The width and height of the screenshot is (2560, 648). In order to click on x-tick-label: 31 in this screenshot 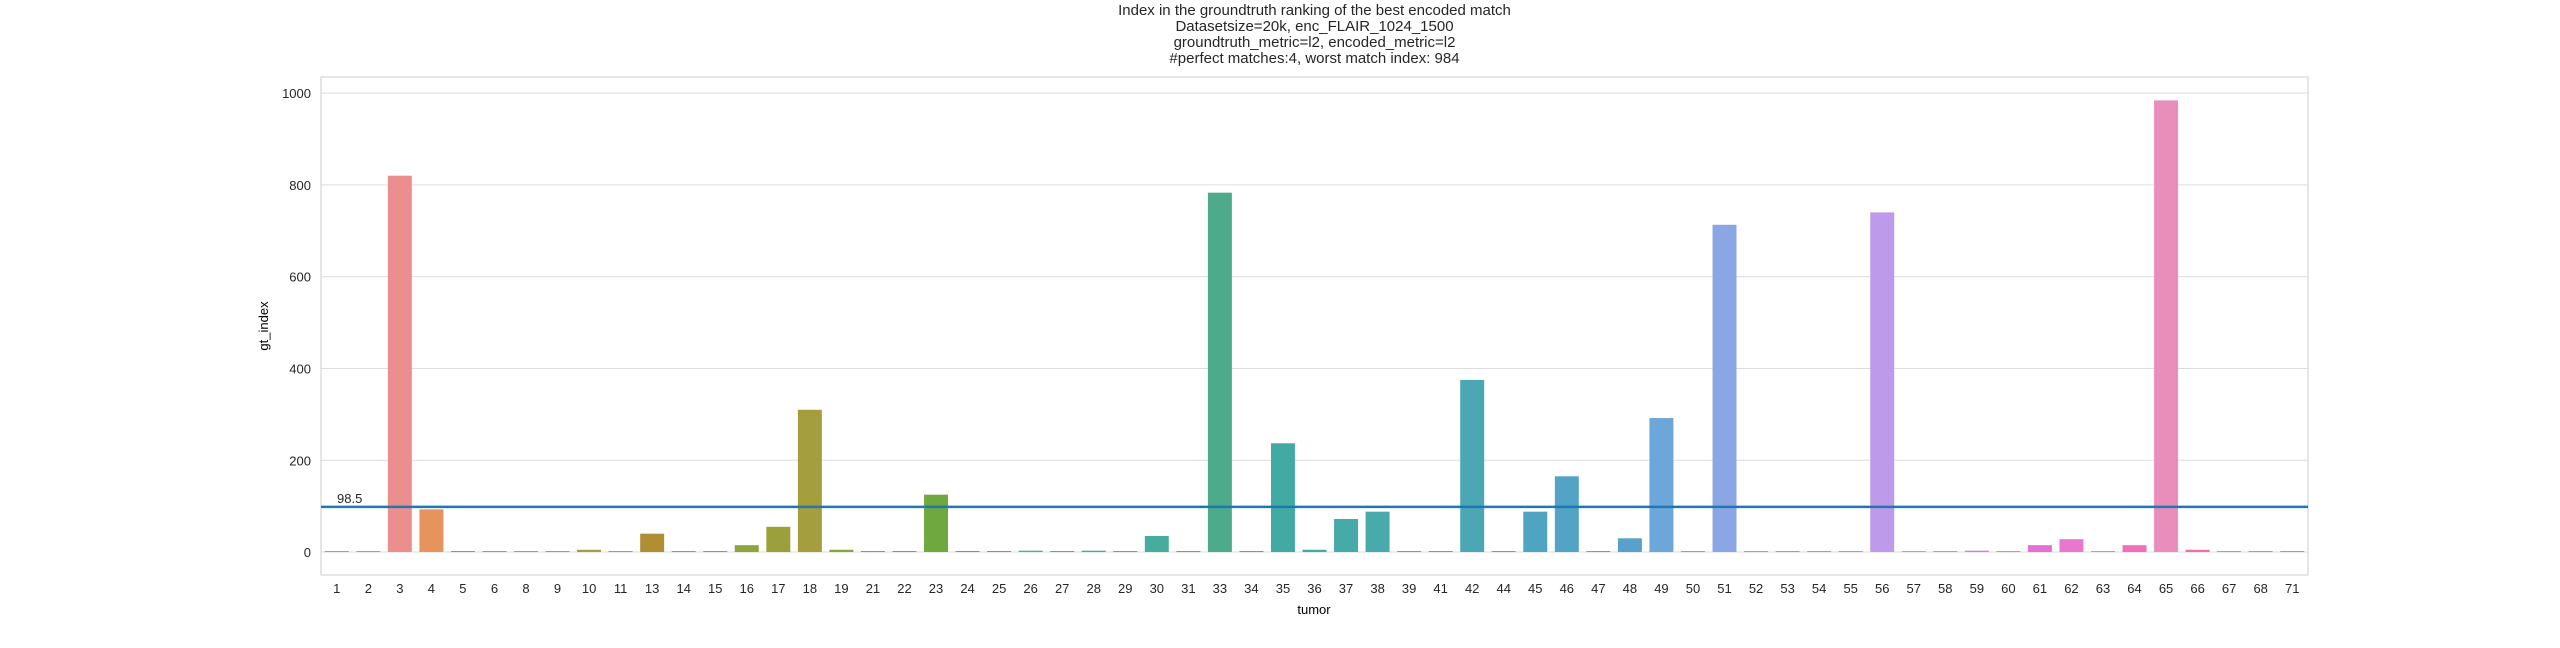, I will do `click(1188, 588)`.